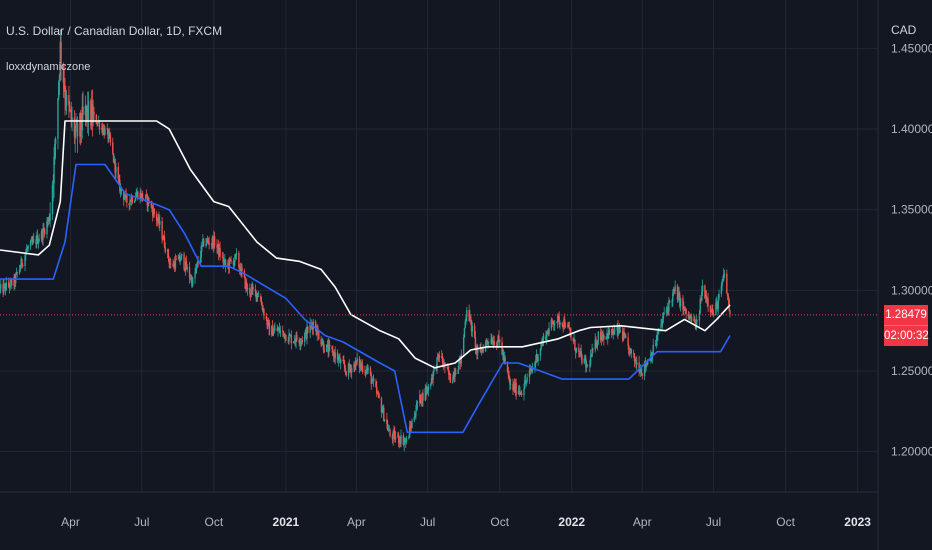 This screenshot has height=550, width=932. I want to click on y-tick-label: 1.25000, so click(911, 371).